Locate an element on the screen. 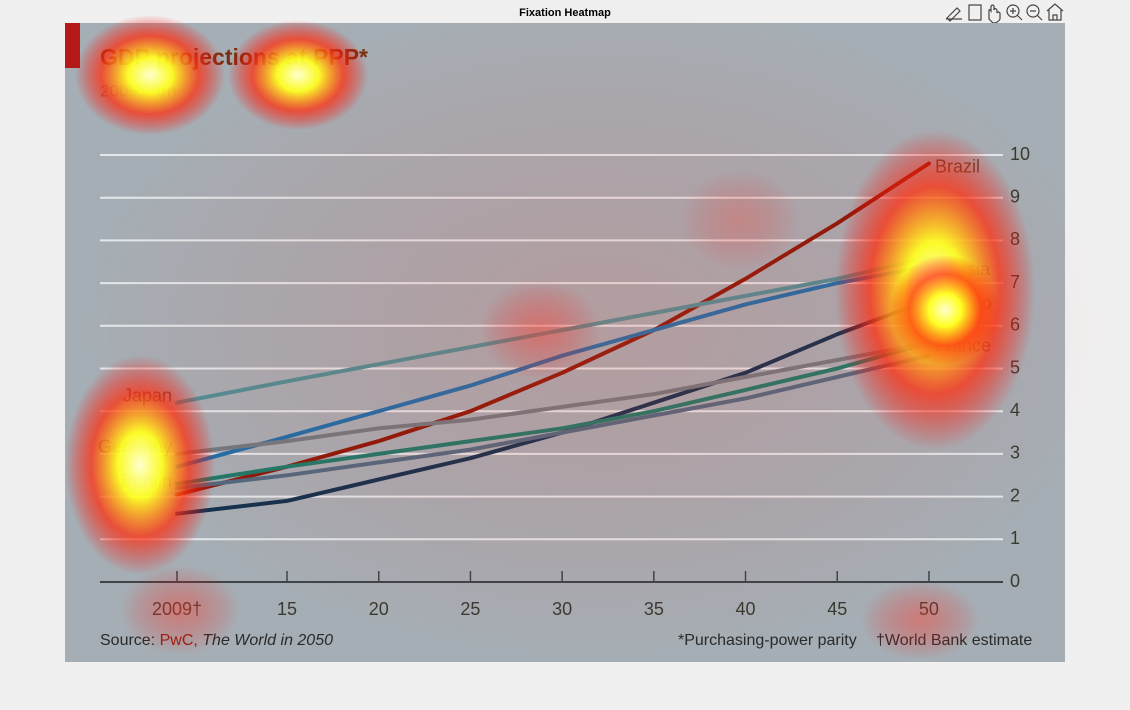 This screenshot has height=710, width=1130. source-work: The World in 2050 is located at coordinates (267, 640).